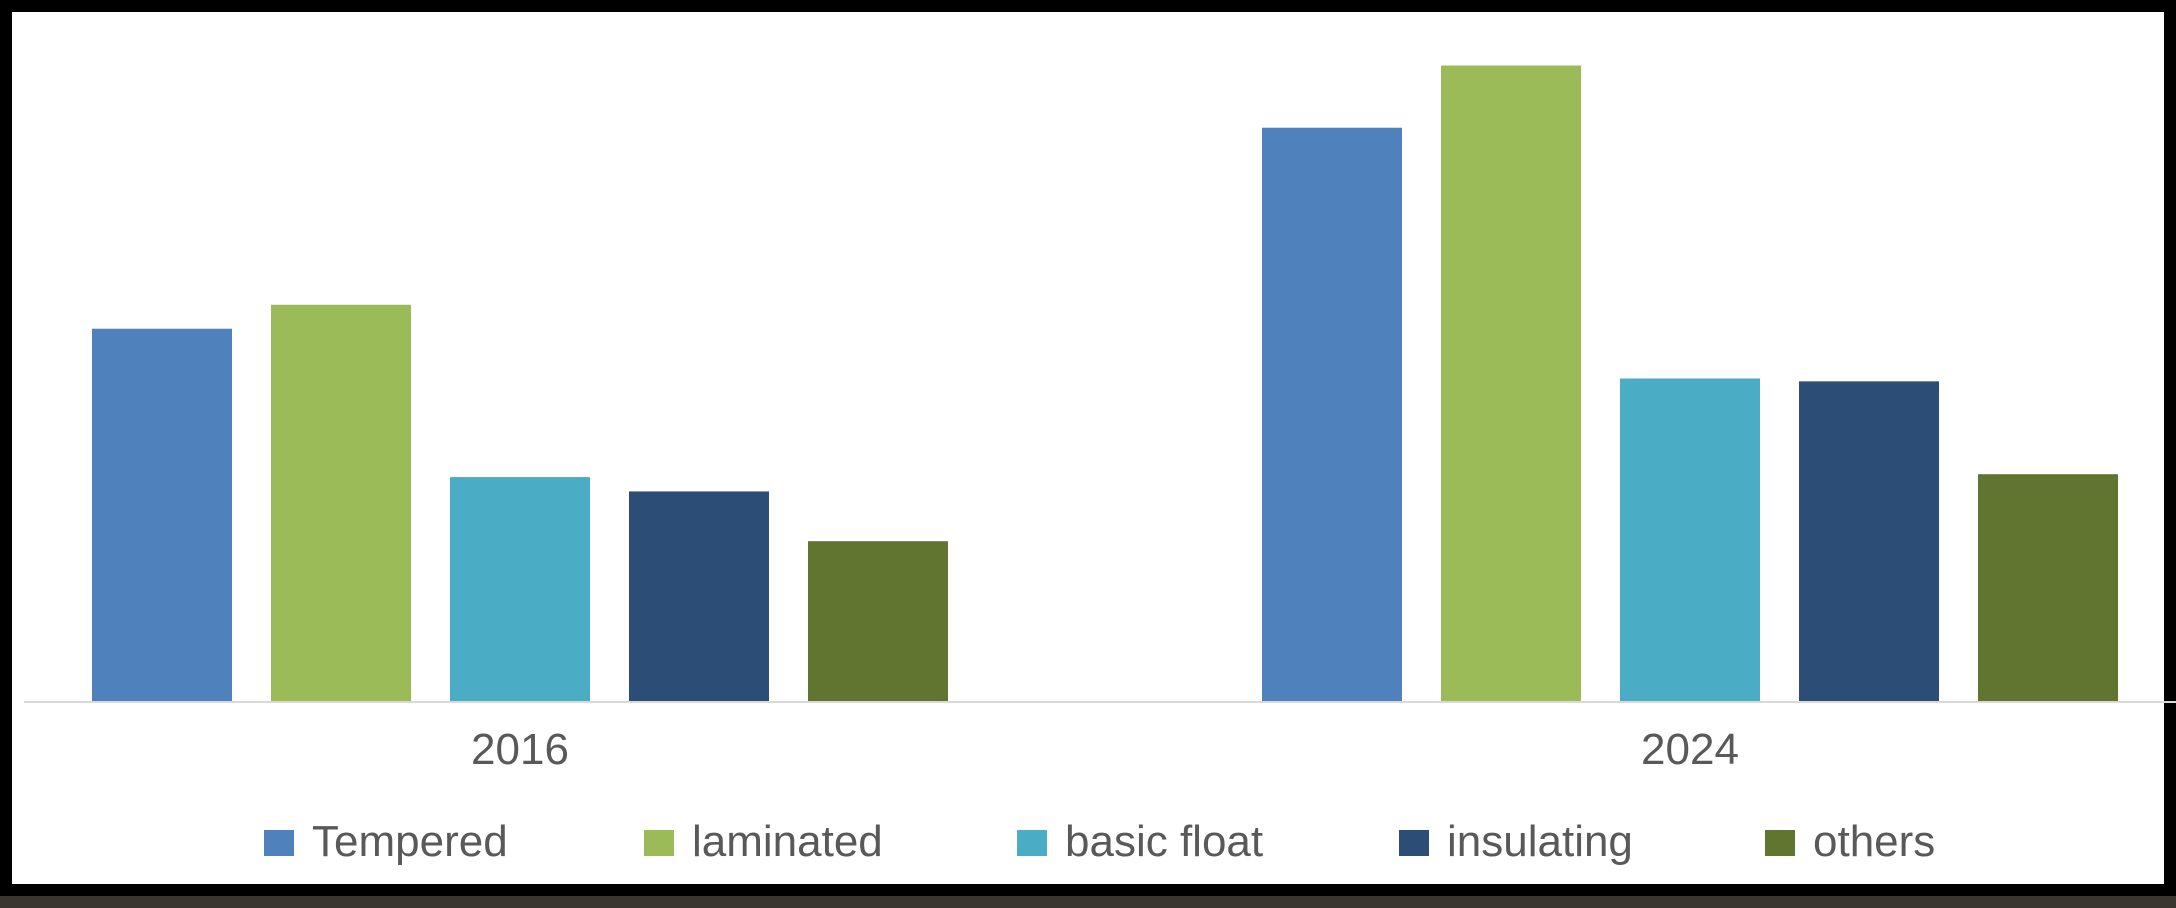  Describe the element at coordinates (520, 749) in the screenshot. I see `x-tick-label: 2016` at that location.